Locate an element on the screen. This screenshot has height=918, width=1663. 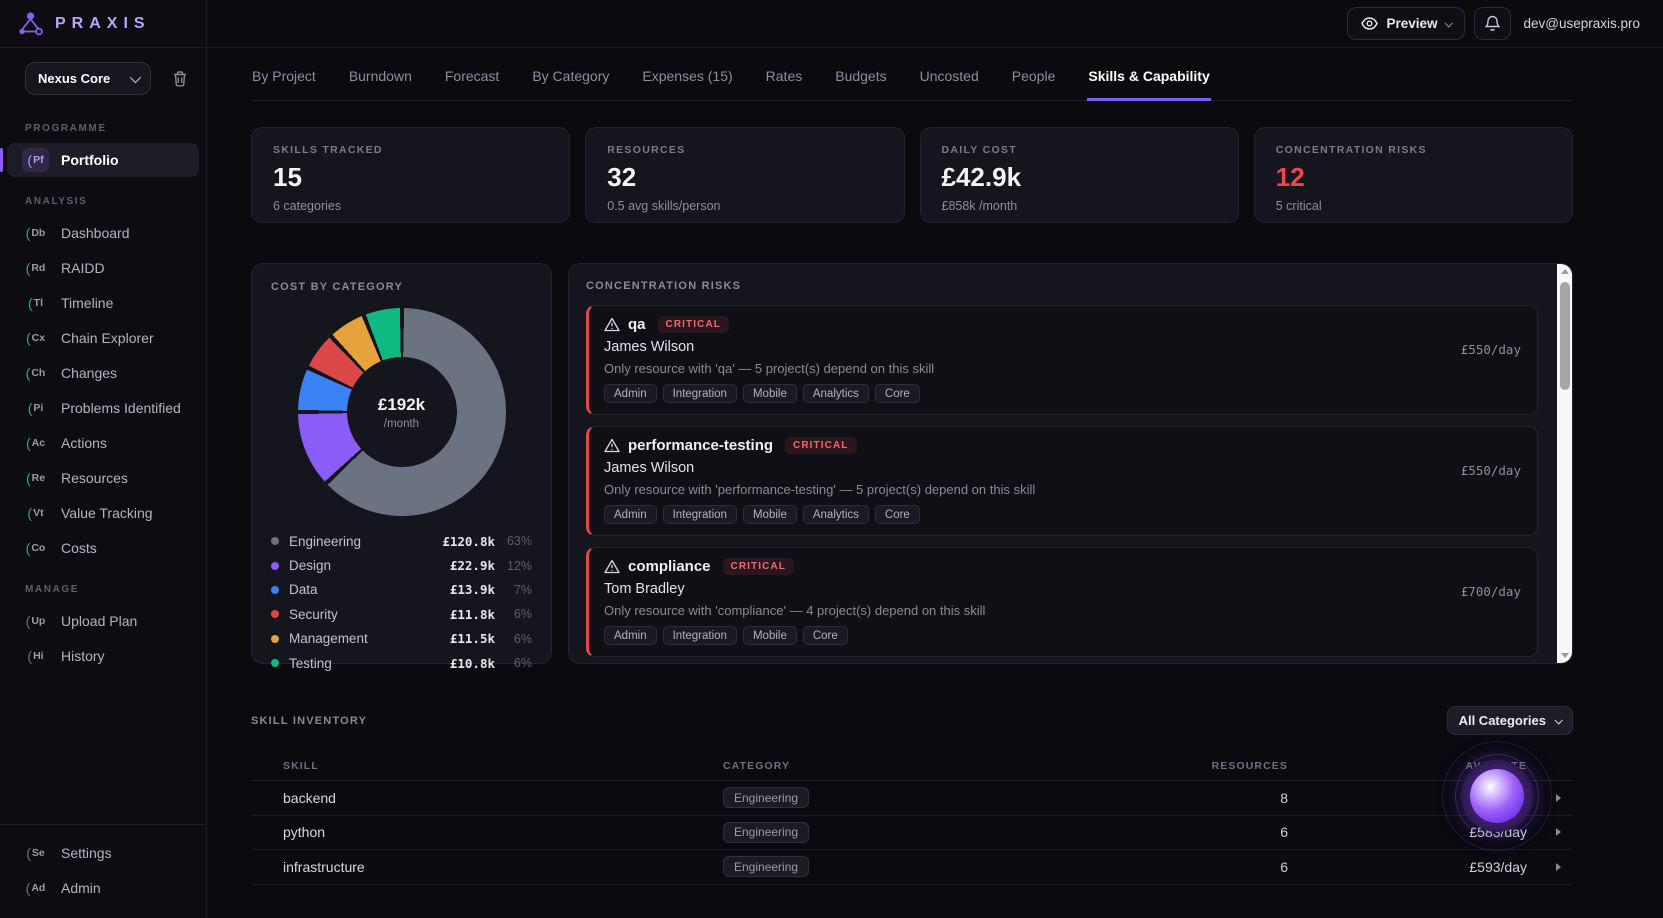
skill-cell: backend is located at coordinates (309, 797).